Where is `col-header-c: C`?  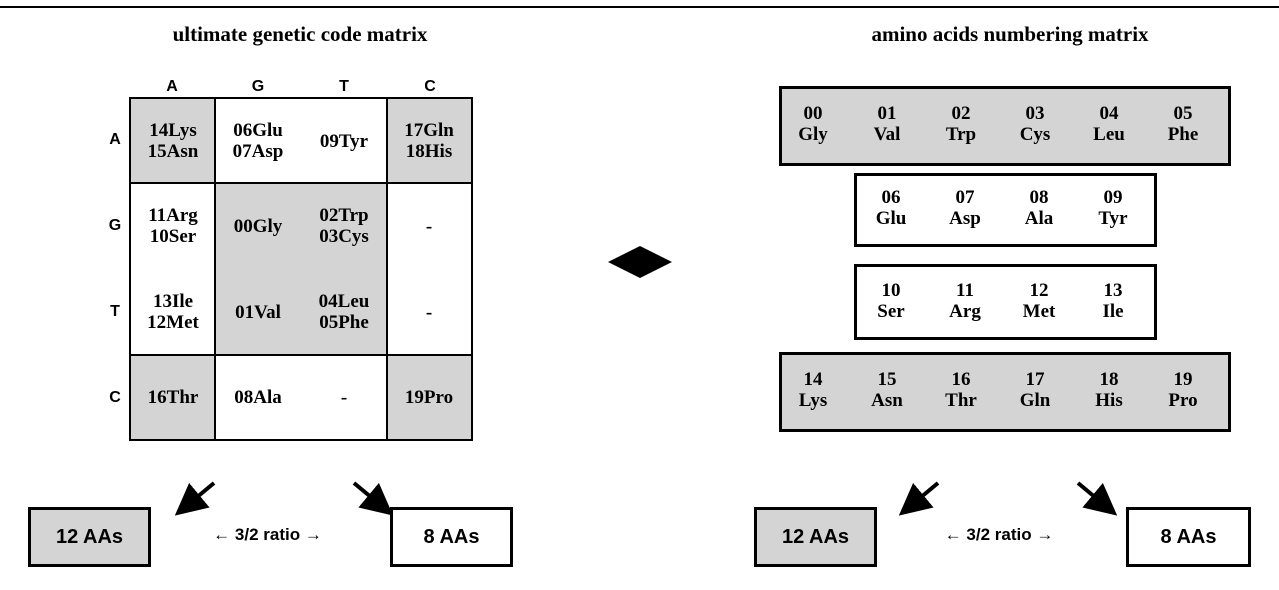 col-header-c: C is located at coordinates (430, 86).